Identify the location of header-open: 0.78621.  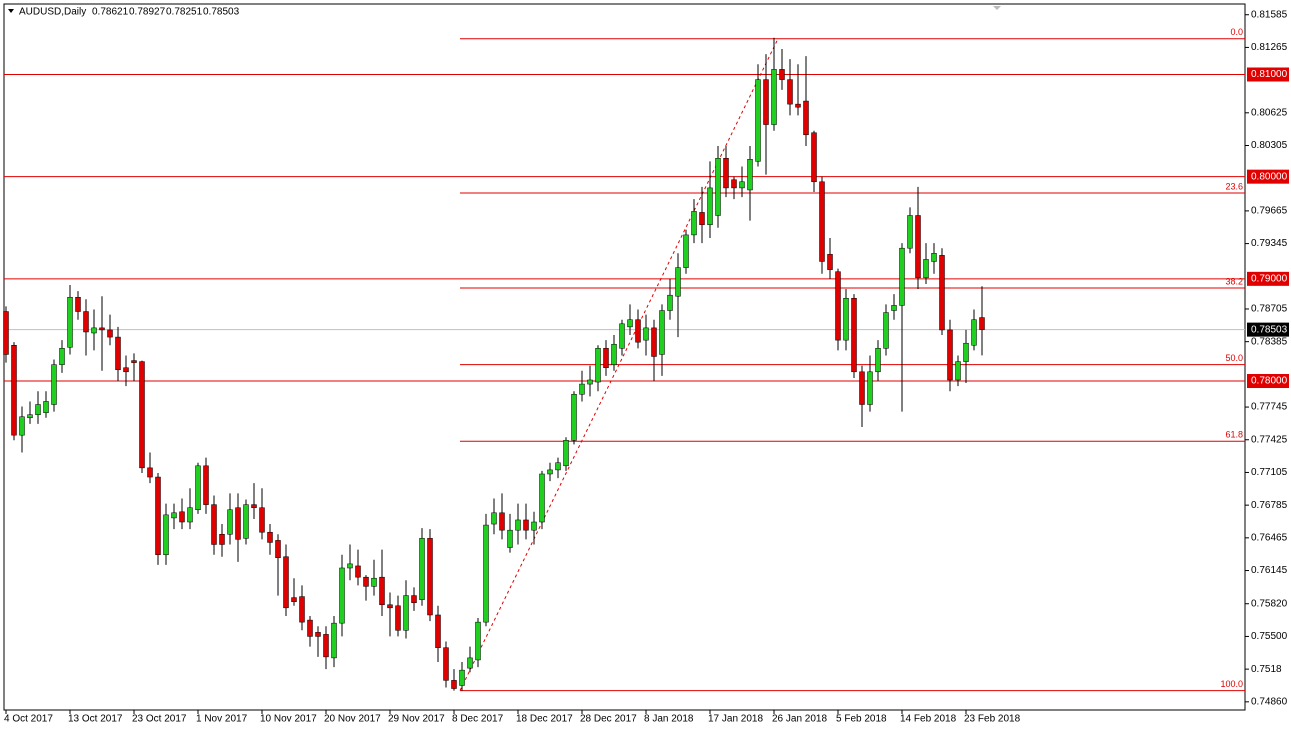
(110, 12).